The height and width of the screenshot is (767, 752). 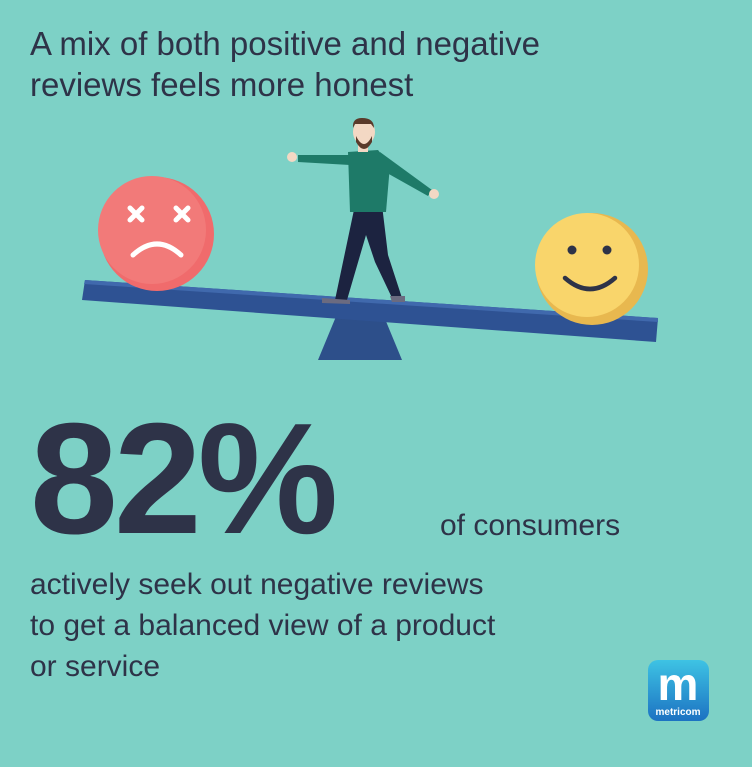 I want to click on plank-top, so click(x=371, y=301).